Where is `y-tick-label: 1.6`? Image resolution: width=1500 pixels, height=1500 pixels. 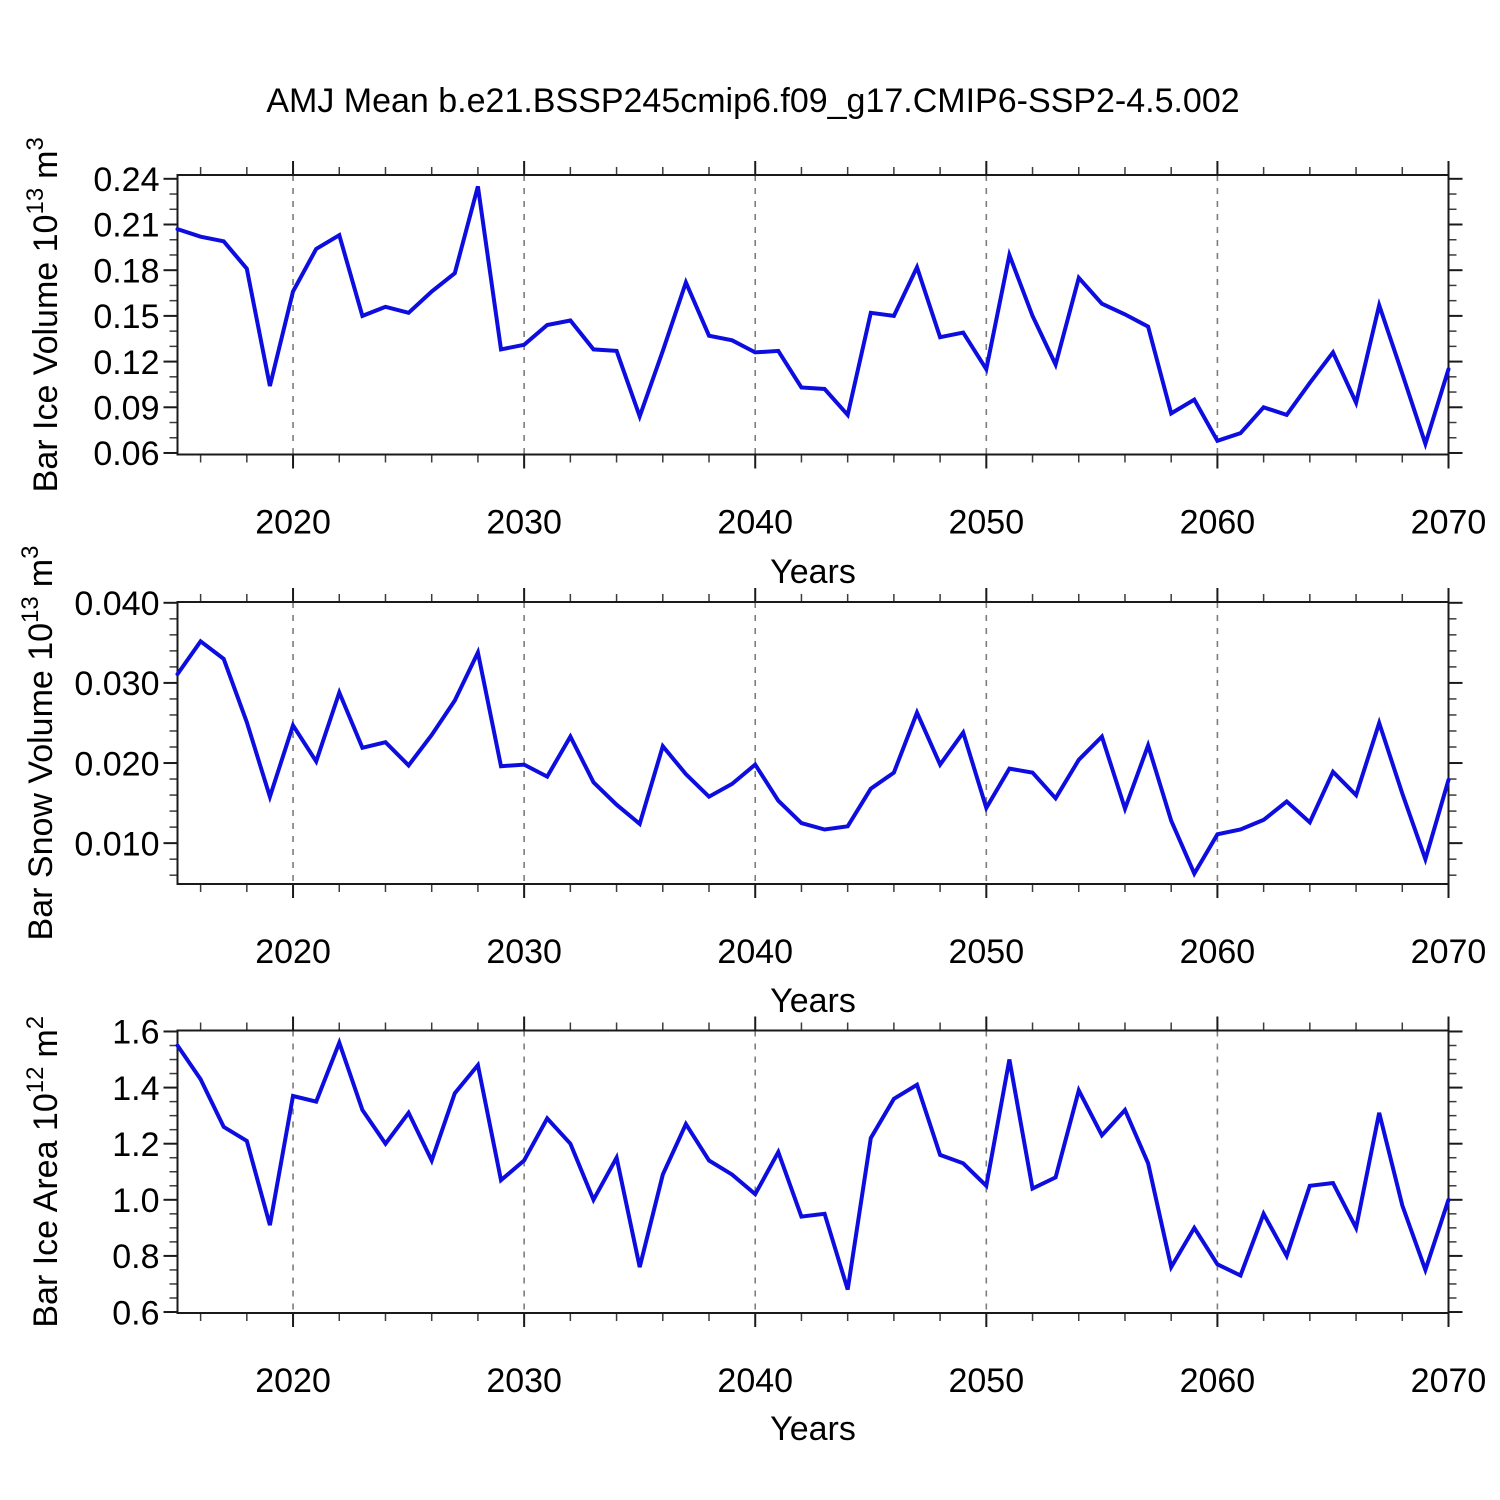 y-tick-label: 1.6 is located at coordinates (135, 1033).